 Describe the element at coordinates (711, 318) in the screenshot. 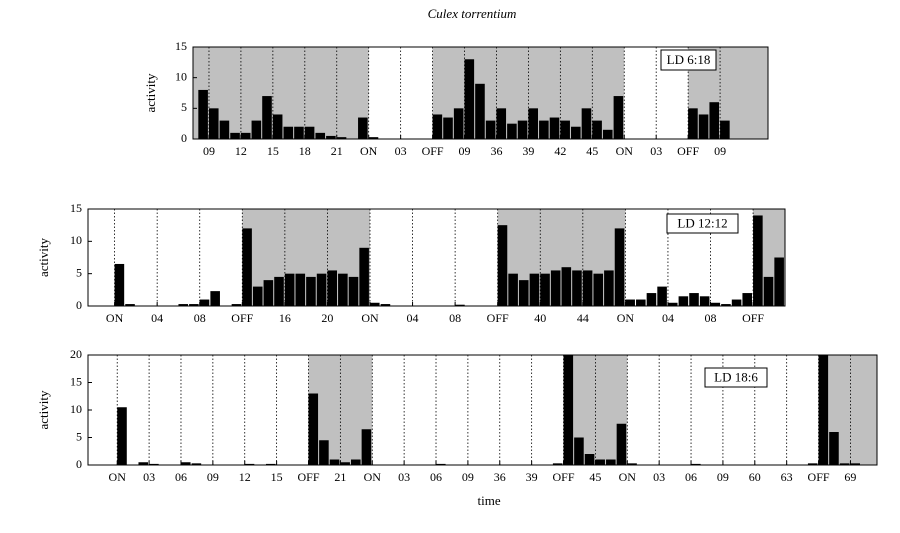

I see `x-tick-label: 08` at that location.